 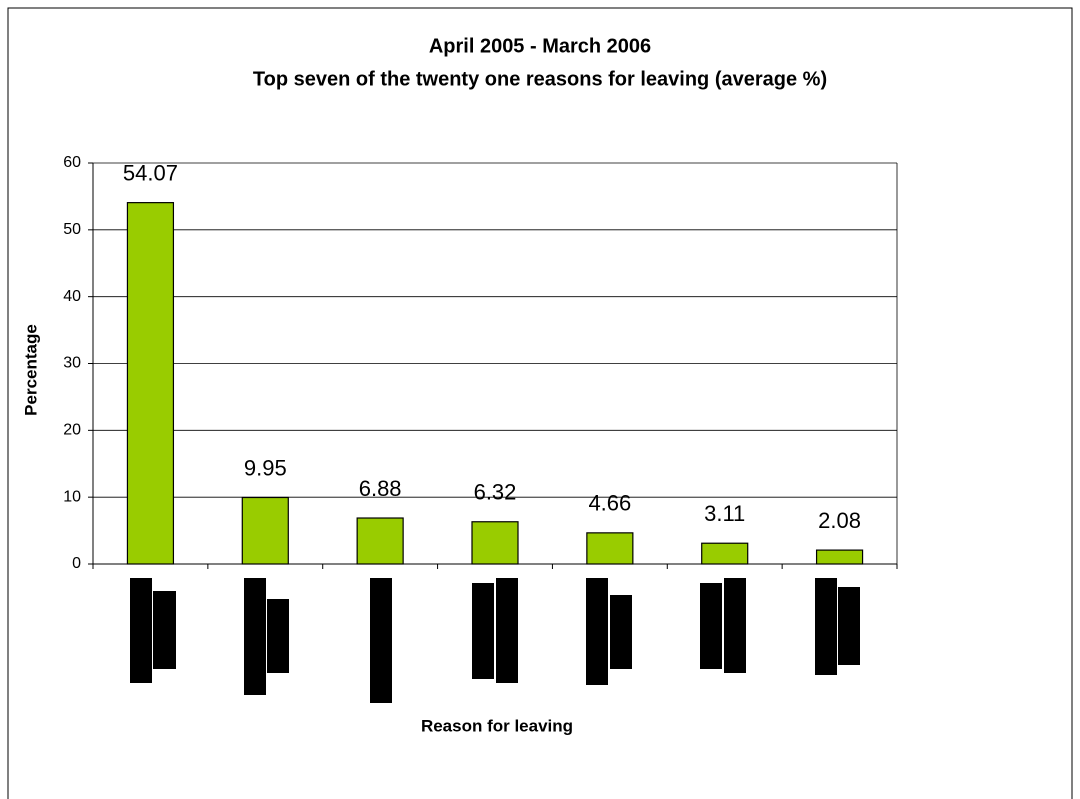 What do you see at coordinates (72, 162) in the screenshot?
I see `y-tick-label: 60` at bounding box center [72, 162].